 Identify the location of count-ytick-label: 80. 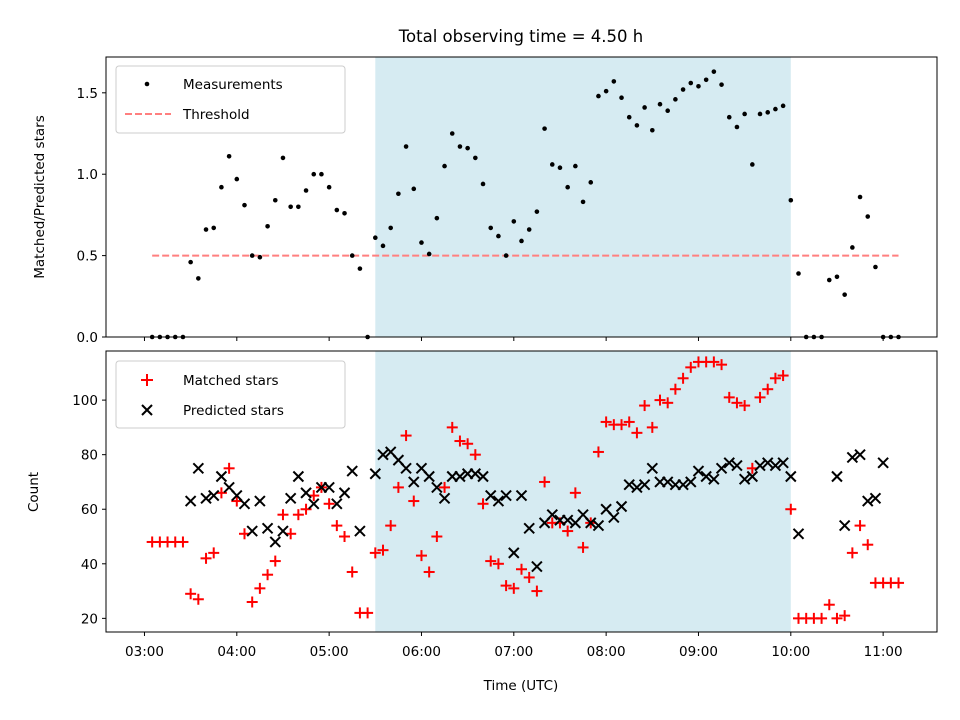
(89, 456).